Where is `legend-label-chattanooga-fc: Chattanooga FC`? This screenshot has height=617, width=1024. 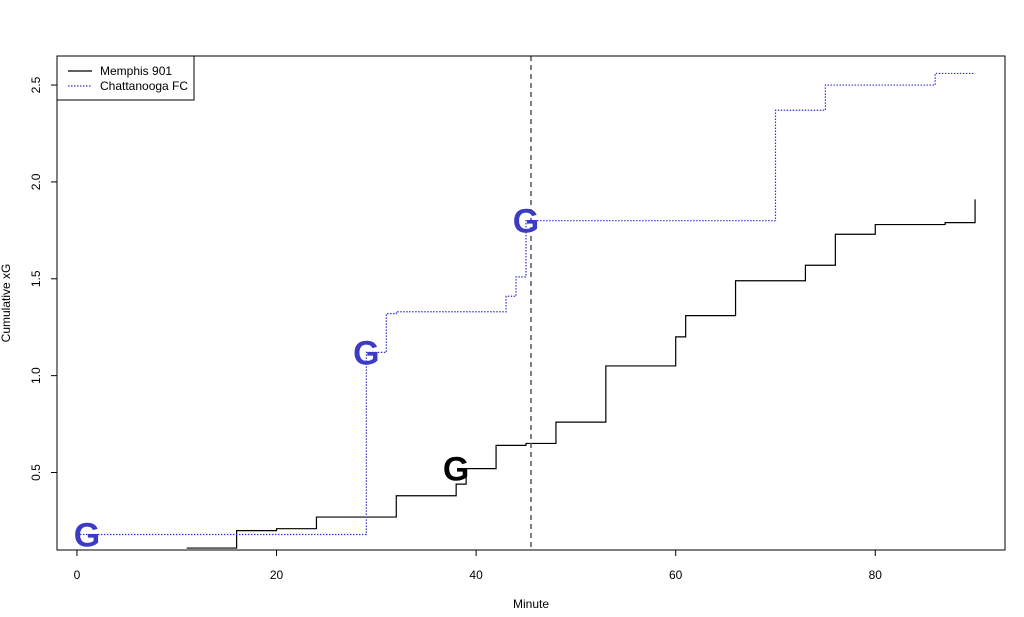
legend-label-chattanooga-fc: Chattanooga FC is located at coordinates (144, 86).